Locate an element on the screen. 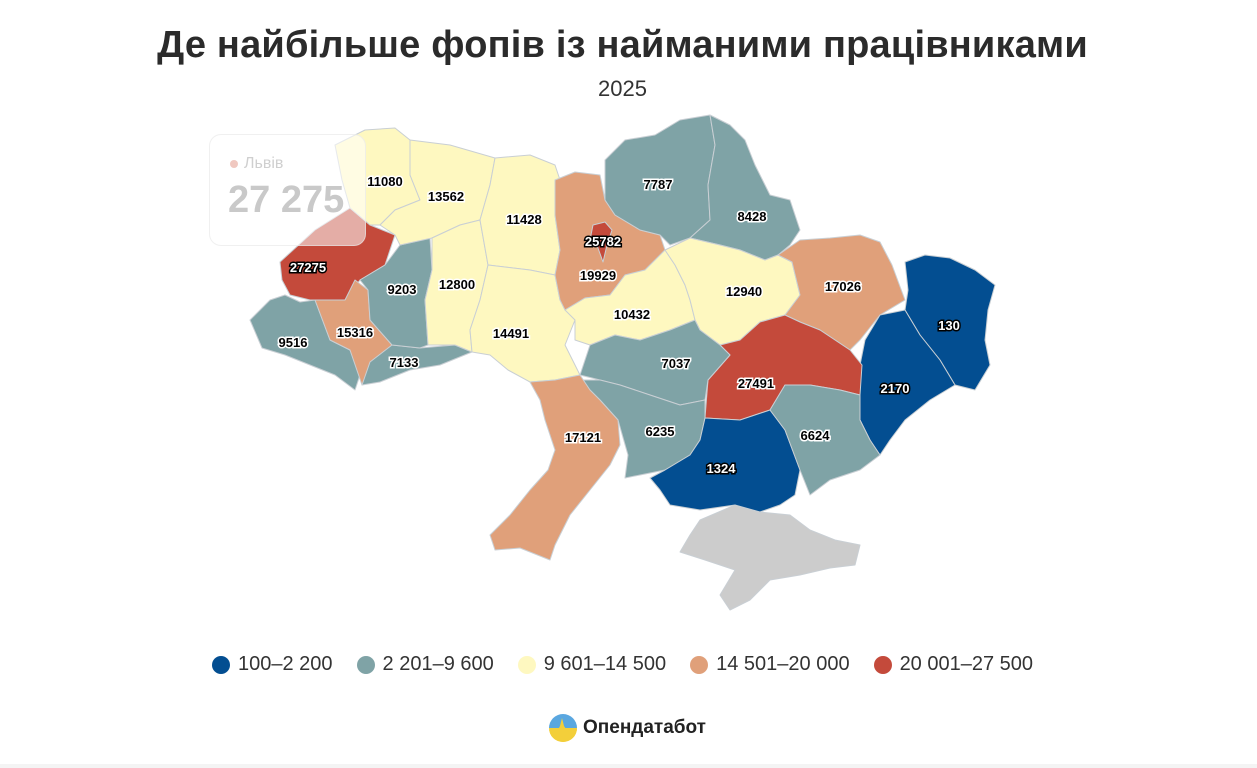 The width and height of the screenshot is (1257, 768). label-chernivtsi: 7133 is located at coordinates (404, 362).